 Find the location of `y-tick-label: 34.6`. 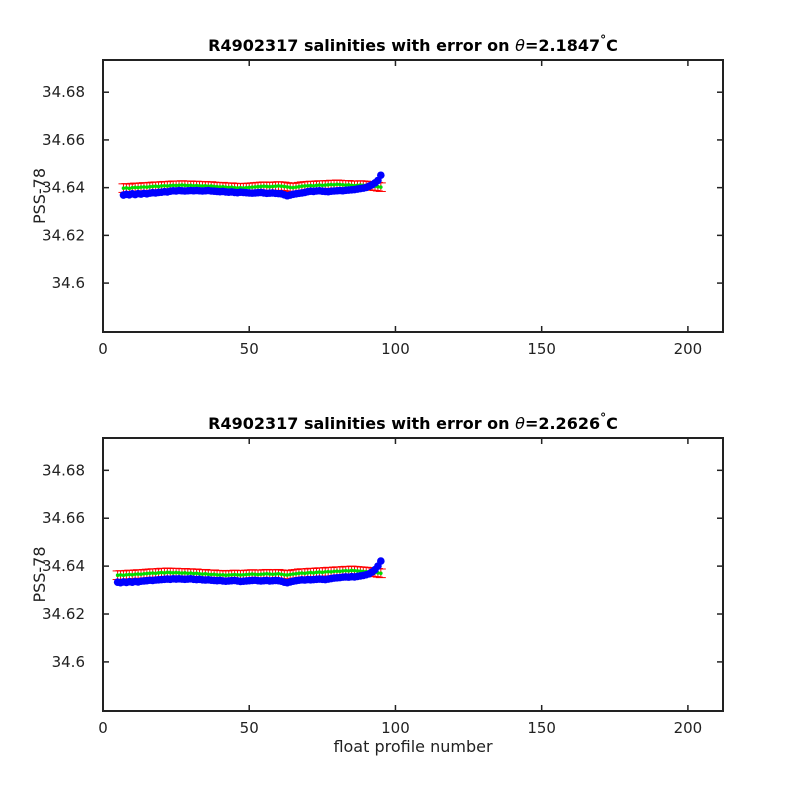

y-tick-label: 34.6 is located at coordinates (68, 283).